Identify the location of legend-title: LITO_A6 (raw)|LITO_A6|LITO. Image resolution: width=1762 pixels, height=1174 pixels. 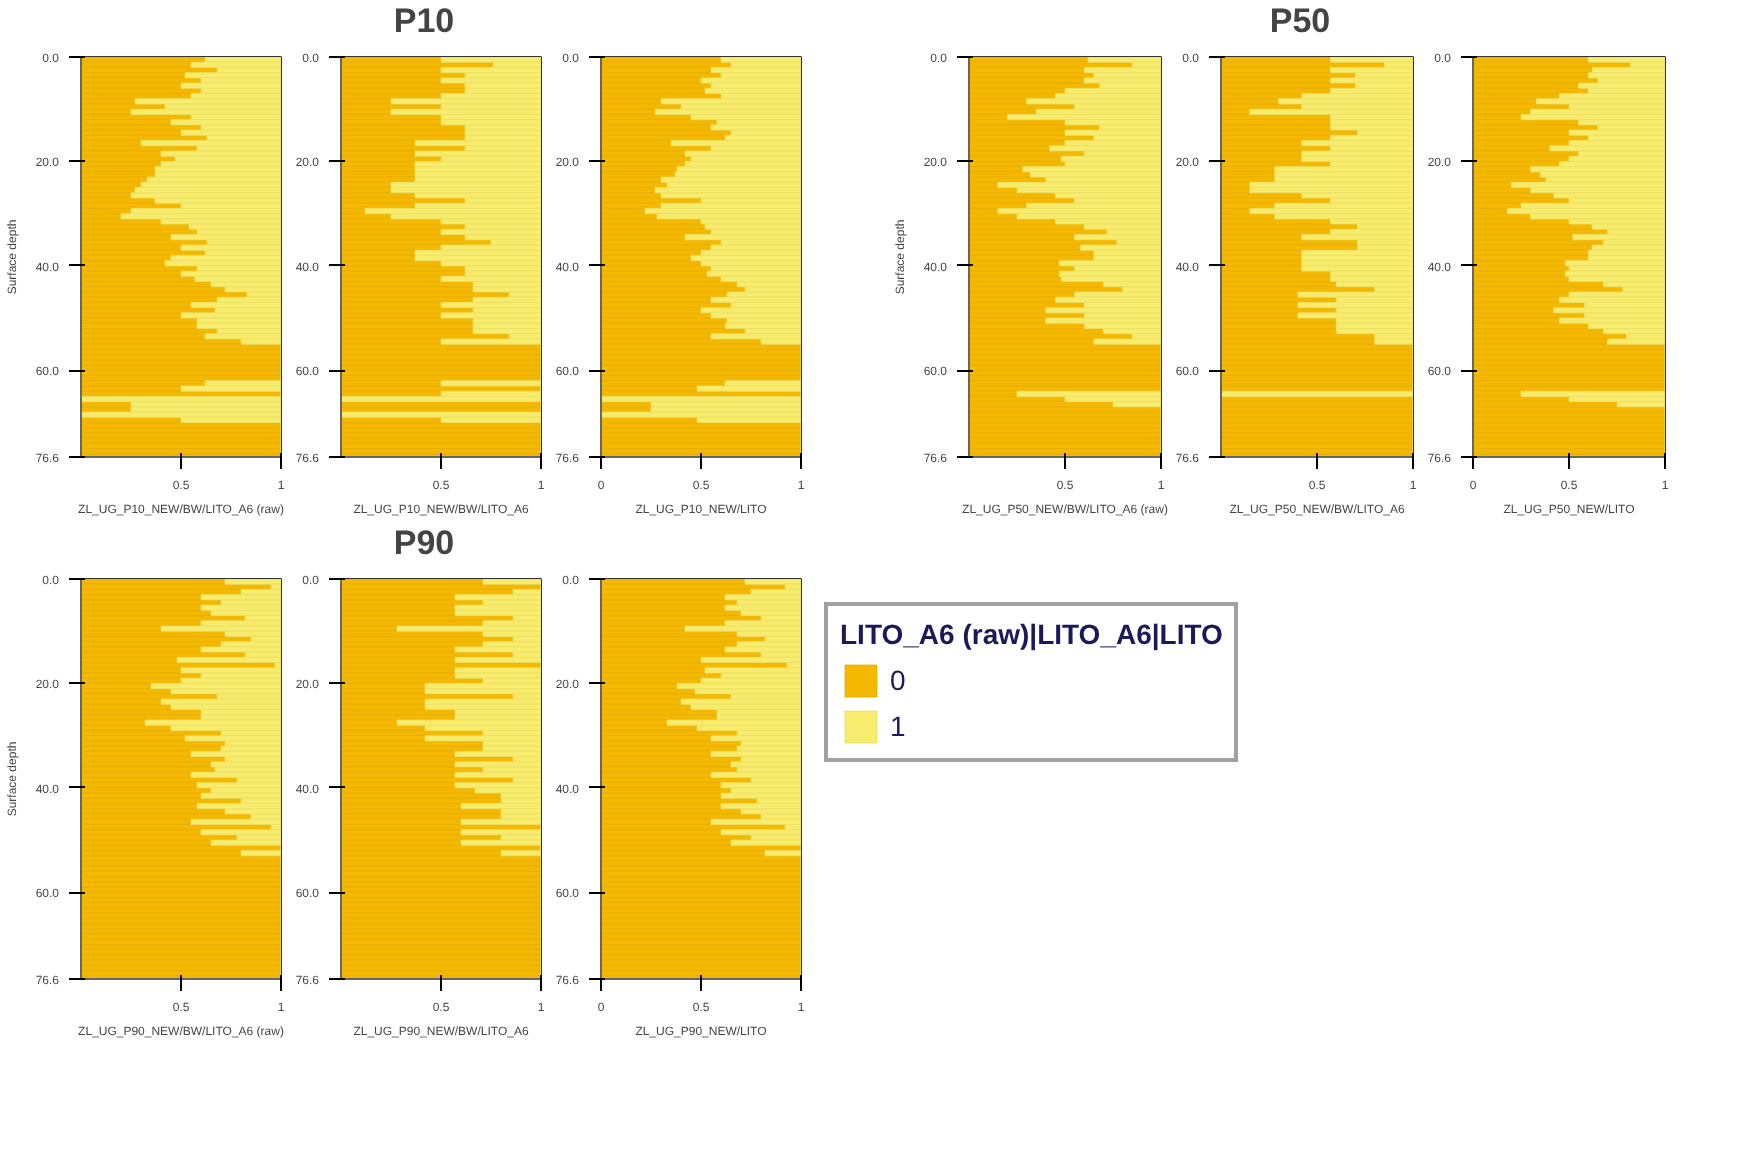
(1031, 634).